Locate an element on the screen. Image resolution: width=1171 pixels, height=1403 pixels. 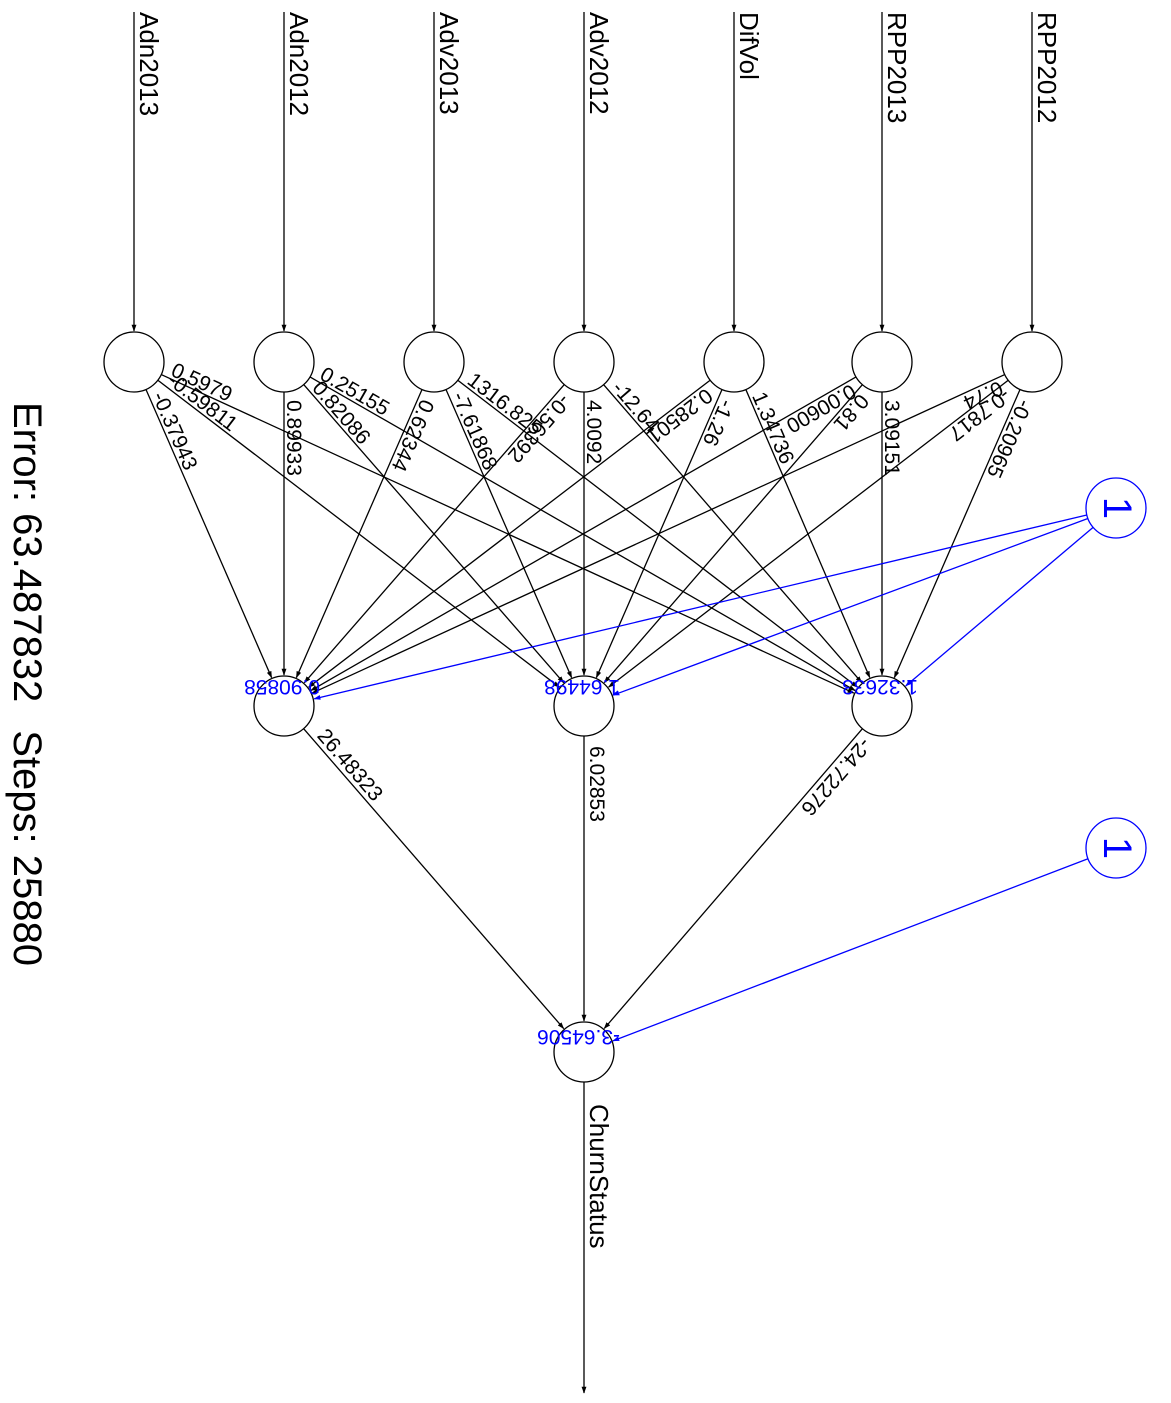
bias-weight-label: -3.64506 is located at coordinates (578, 1036).